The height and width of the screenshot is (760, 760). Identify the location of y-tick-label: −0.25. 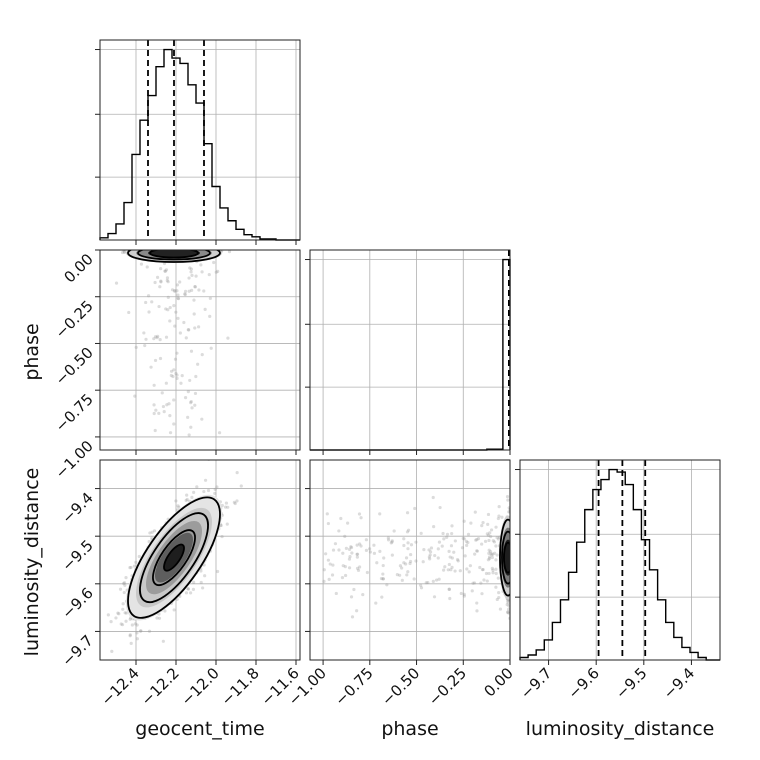
(74, 319).